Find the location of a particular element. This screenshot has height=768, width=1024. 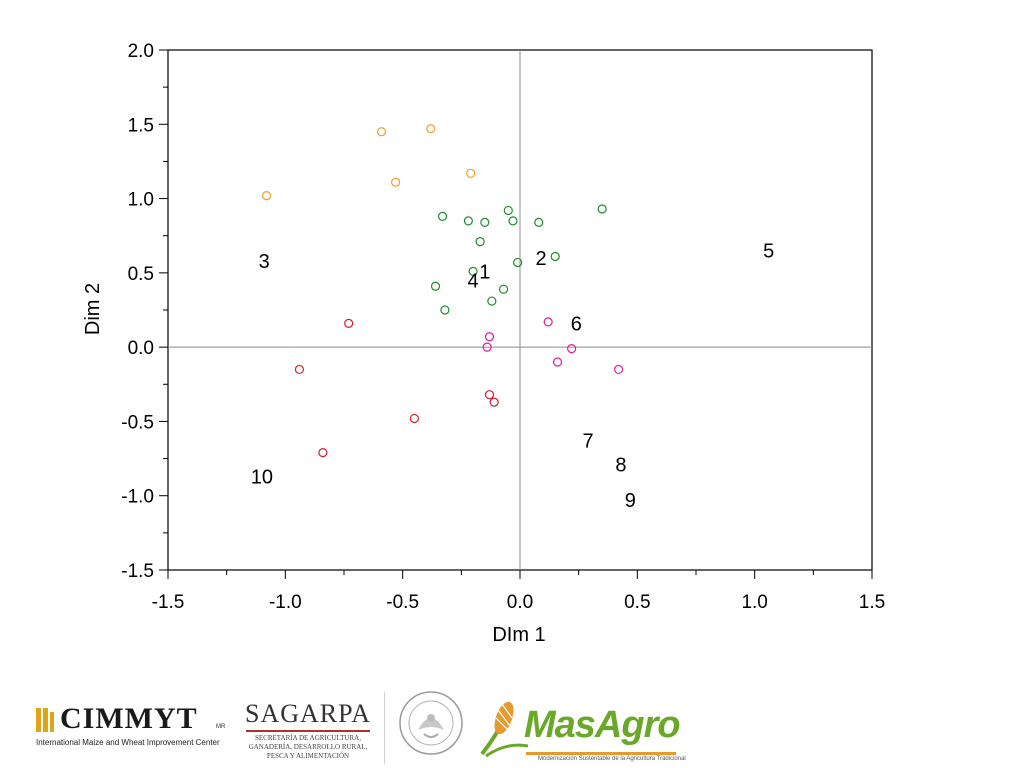

y-tick-label: -1.5 is located at coordinates (137, 571).